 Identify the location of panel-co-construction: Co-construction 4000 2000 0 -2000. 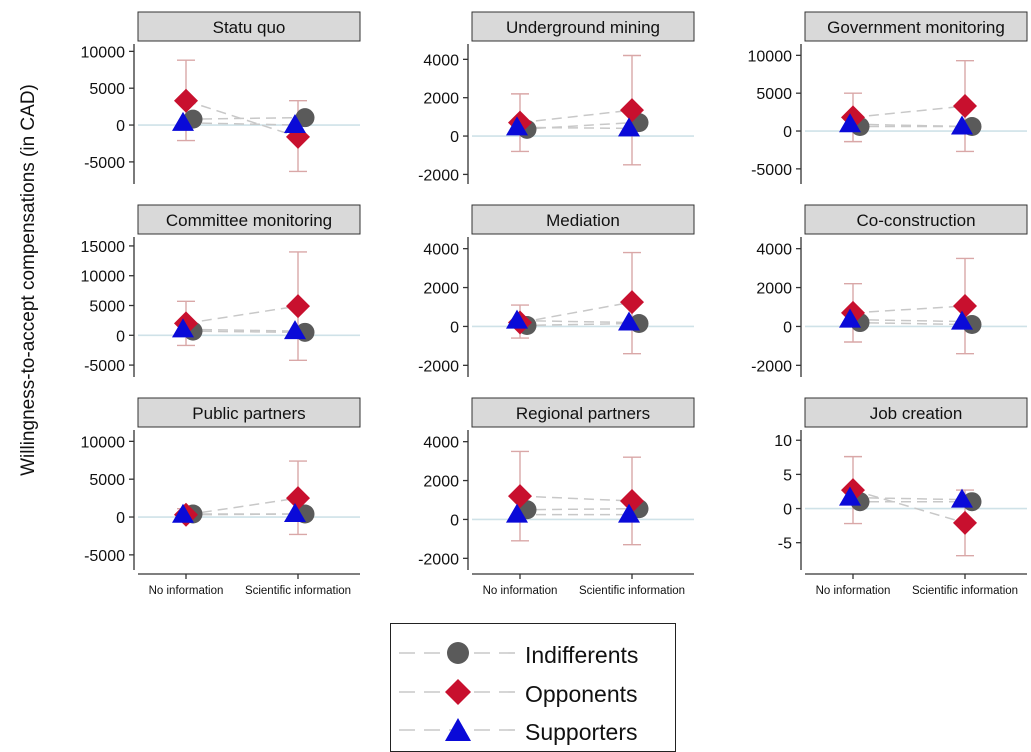
(889, 290).